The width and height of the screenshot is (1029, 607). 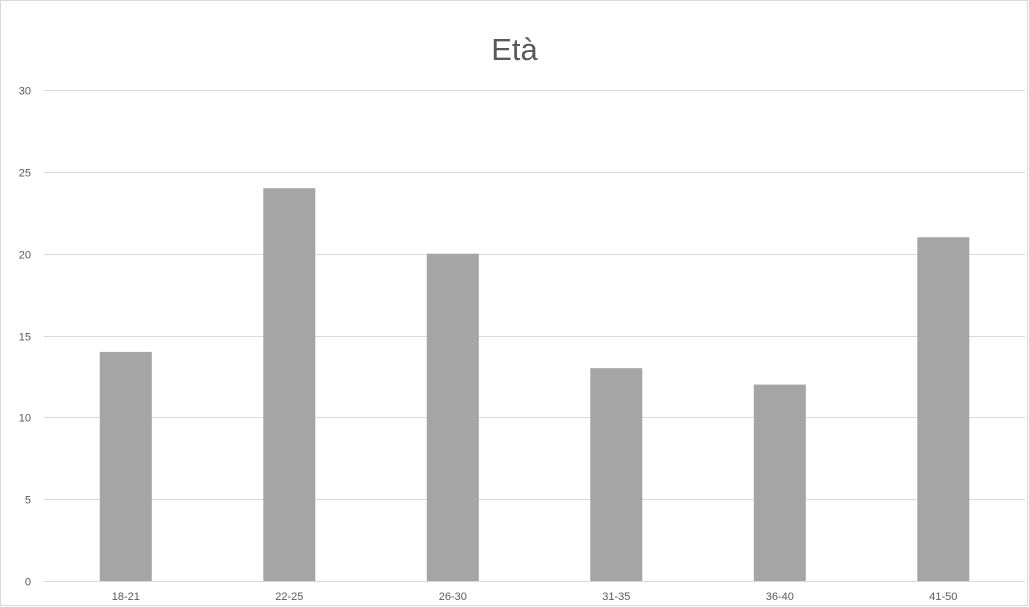 I want to click on chart-title: Età, so click(x=514, y=49).